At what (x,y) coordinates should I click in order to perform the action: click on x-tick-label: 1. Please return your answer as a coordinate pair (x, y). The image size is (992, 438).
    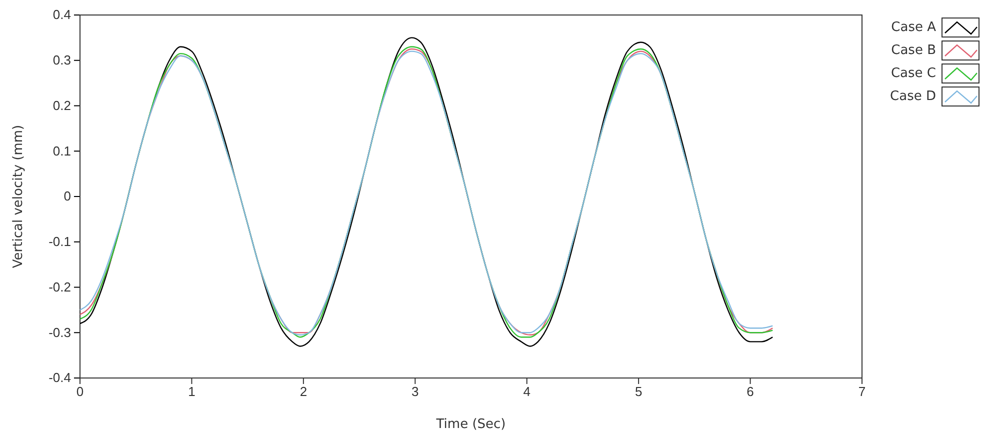
    Looking at the image, I should click on (192, 392).